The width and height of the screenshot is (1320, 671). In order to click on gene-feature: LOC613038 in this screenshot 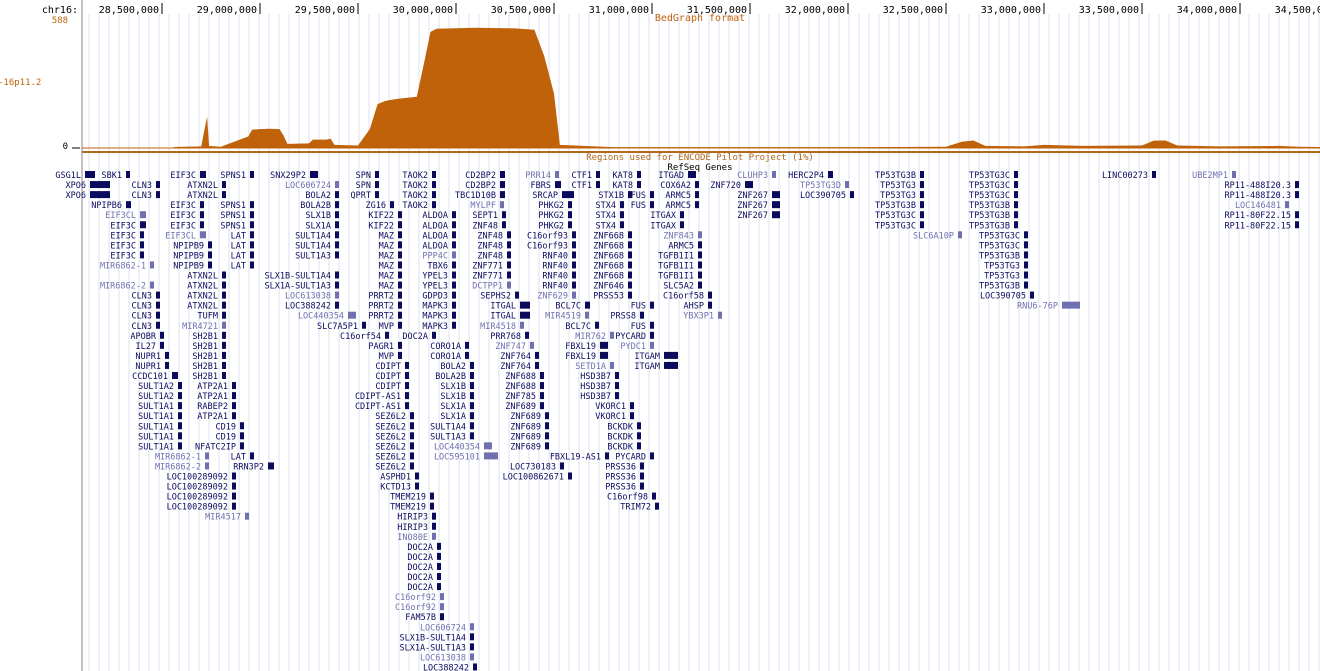, I will do `click(312, 296)`.